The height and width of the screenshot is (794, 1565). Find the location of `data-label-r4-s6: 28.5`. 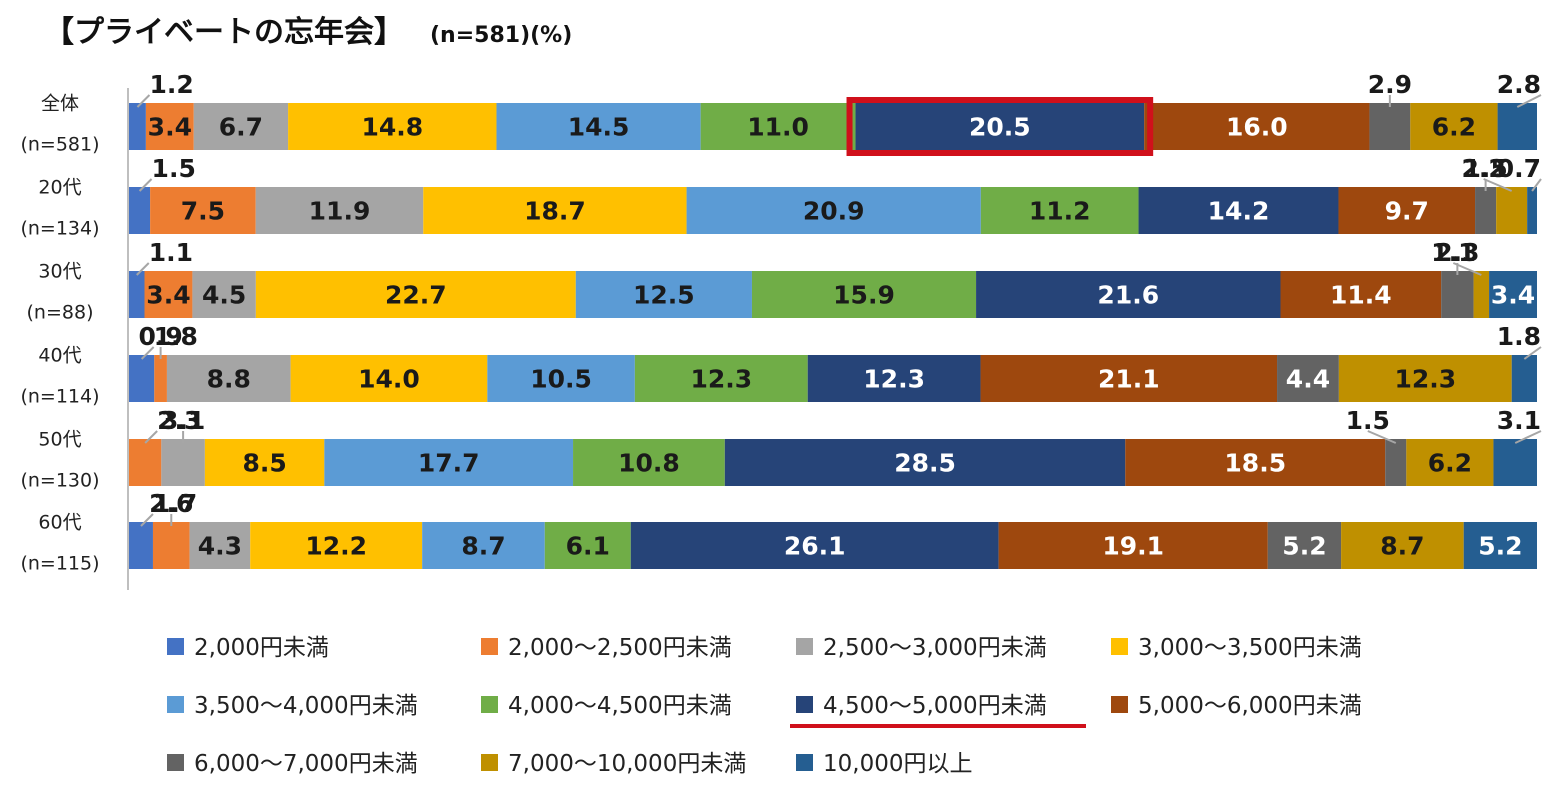

data-label-r4-s6: 28.5 is located at coordinates (925, 463).